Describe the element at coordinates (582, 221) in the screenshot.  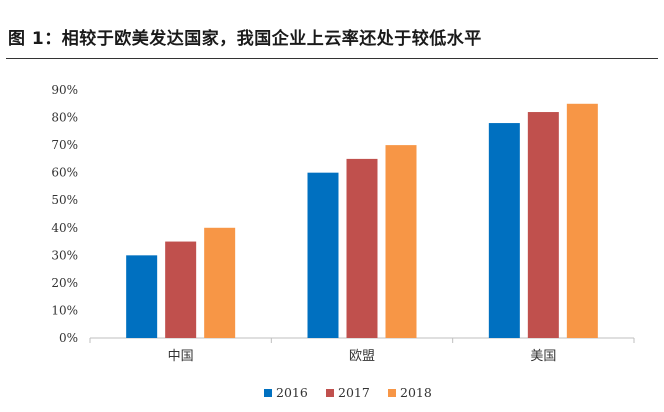
I see `bar-美国-2018` at that location.